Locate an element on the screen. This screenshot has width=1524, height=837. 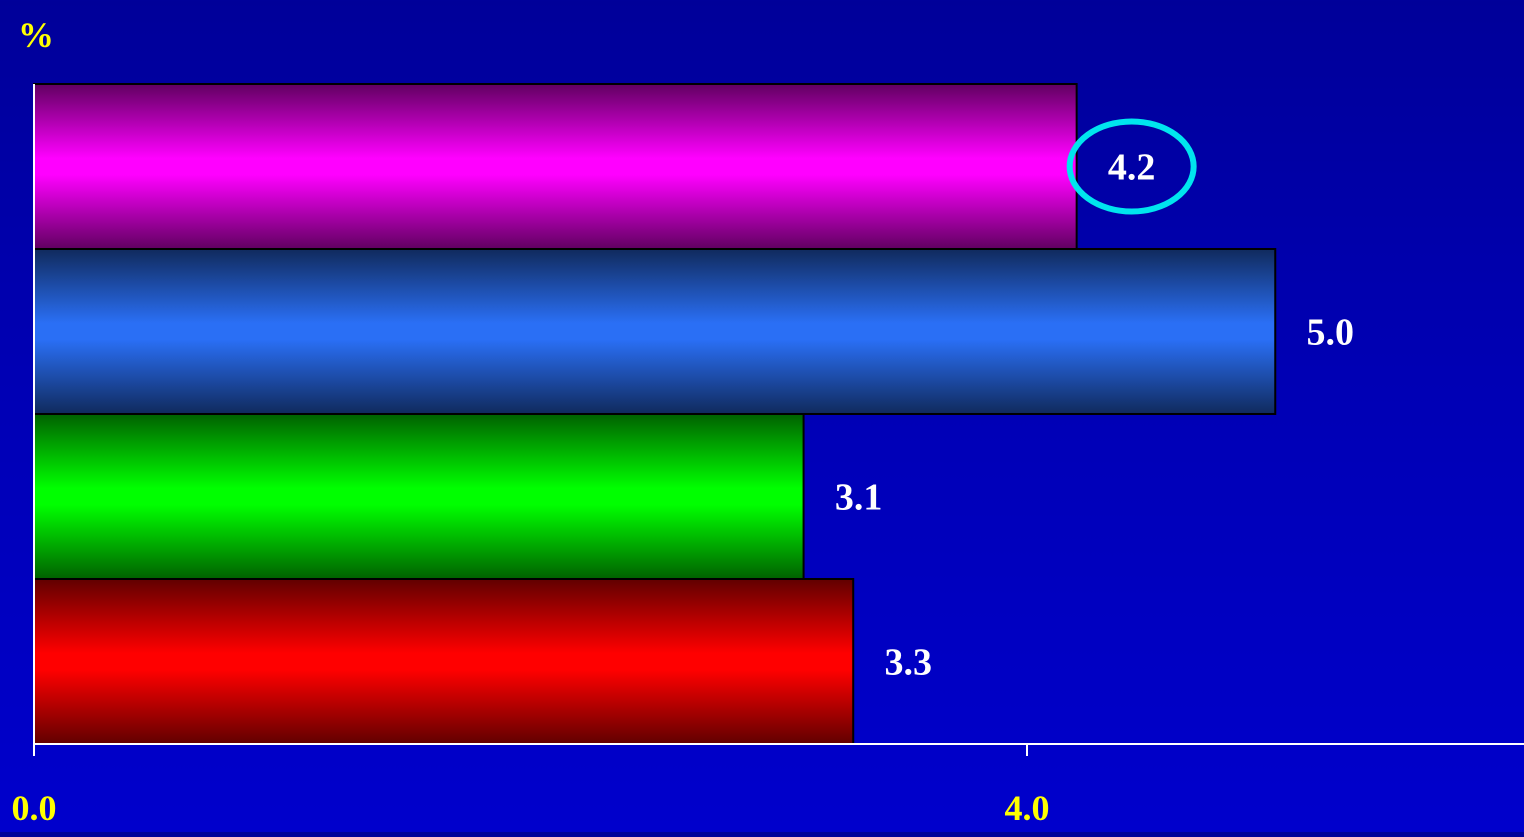
value-label-3: 3.1 is located at coordinates (859, 498).